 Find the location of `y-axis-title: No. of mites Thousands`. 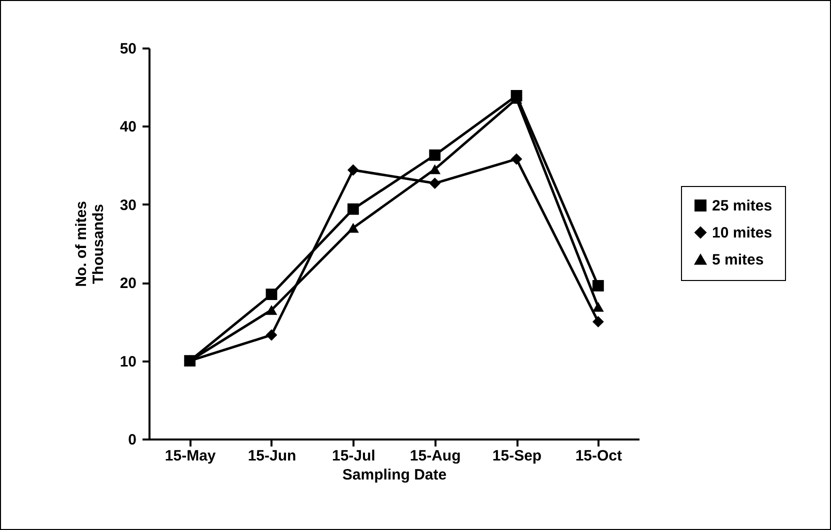

y-axis-title: No. of mites Thousands is located at coordinates (89, 244).